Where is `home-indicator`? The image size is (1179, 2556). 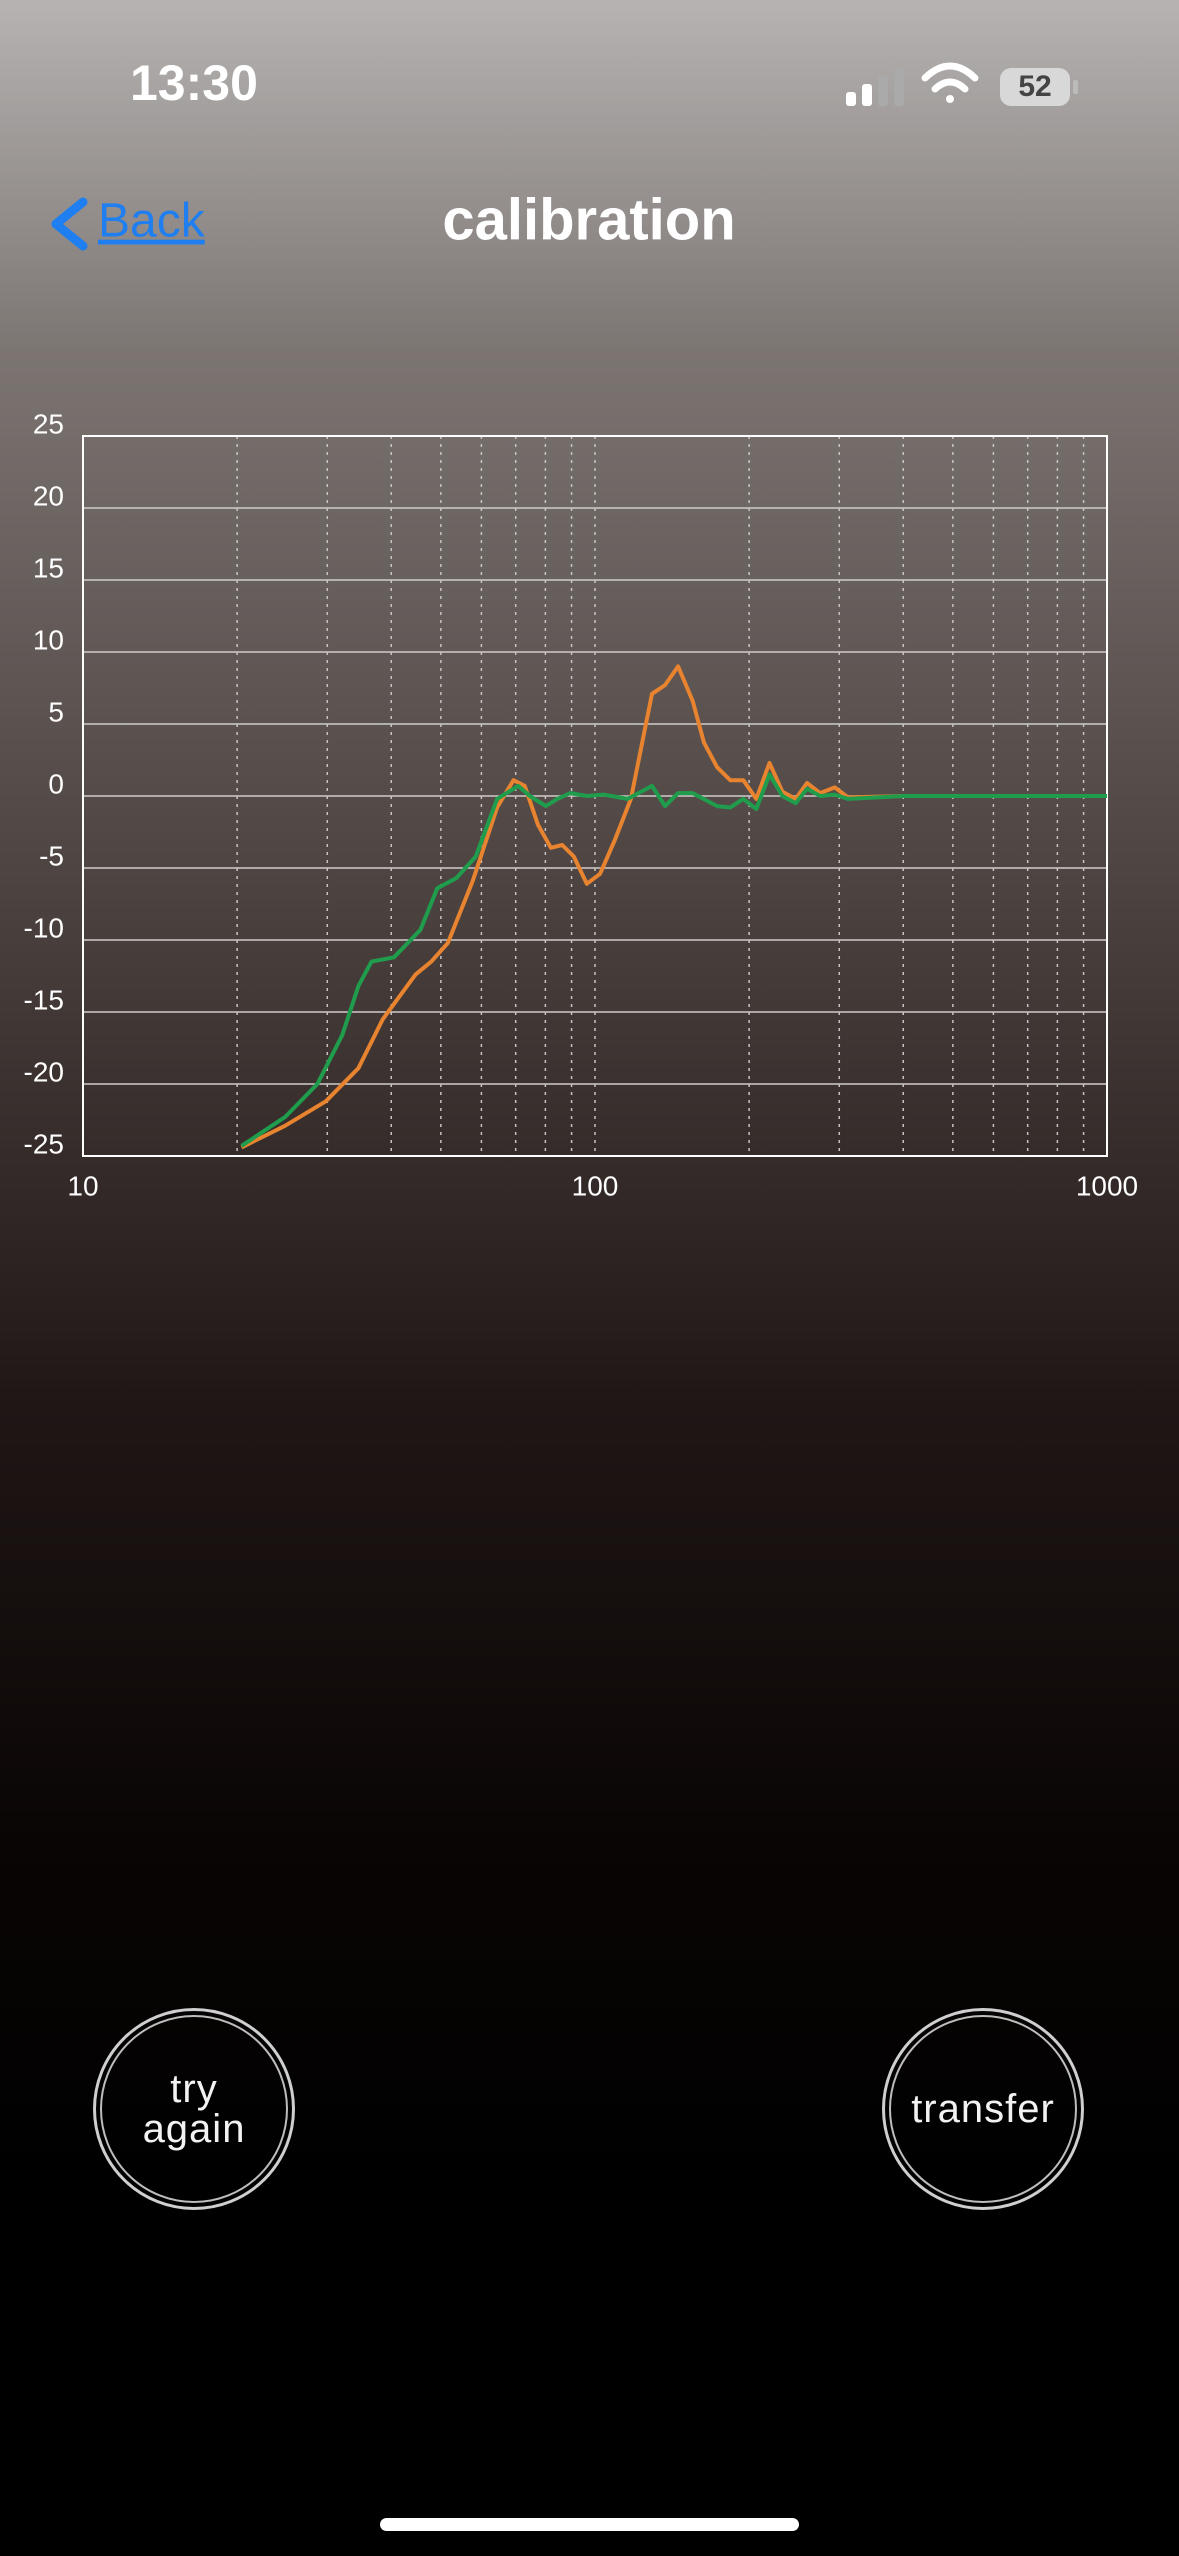
home-indicator is located at coordinates (589, 2524).